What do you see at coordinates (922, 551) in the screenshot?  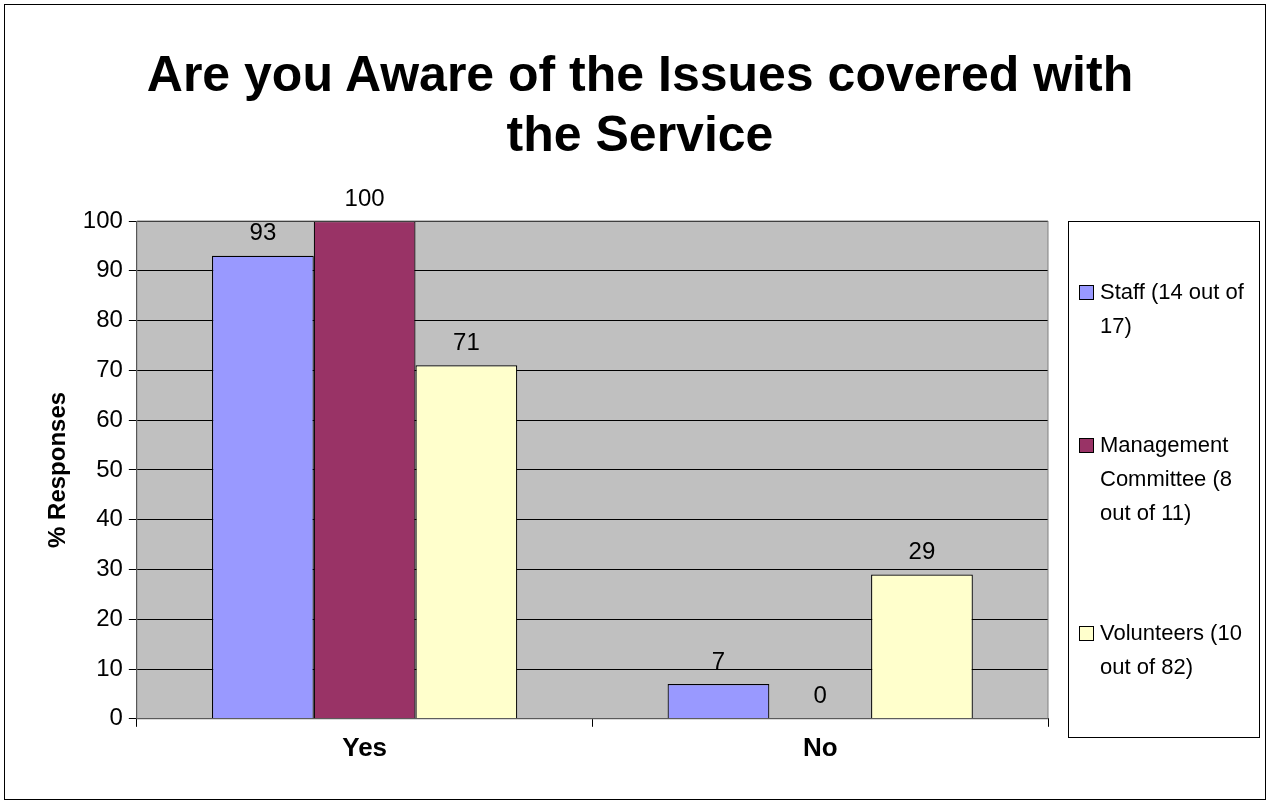 I see `data-label: 29` at bounding box center [922, 551].